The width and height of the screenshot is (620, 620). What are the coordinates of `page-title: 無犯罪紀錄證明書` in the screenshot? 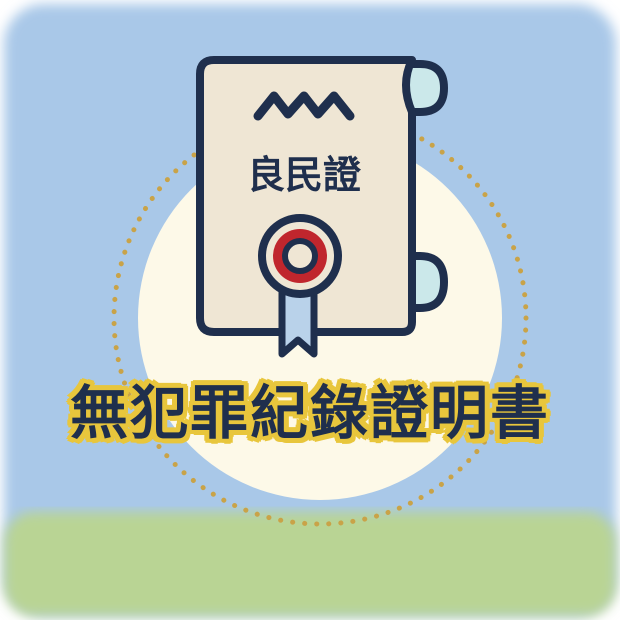 It's located at (310, 413).